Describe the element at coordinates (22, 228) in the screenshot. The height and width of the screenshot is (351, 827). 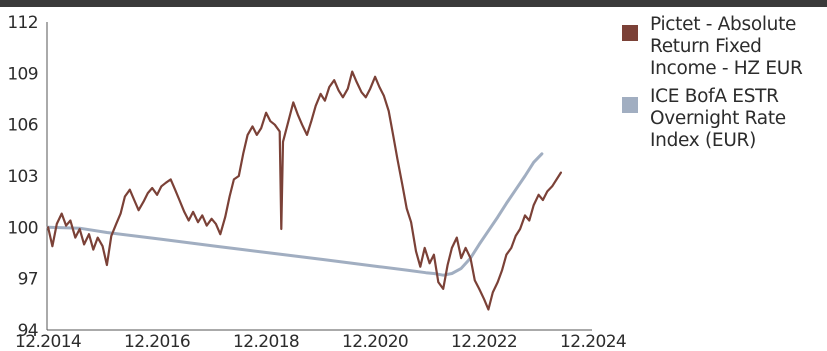
I see `y-tick-label: 100` at that location.